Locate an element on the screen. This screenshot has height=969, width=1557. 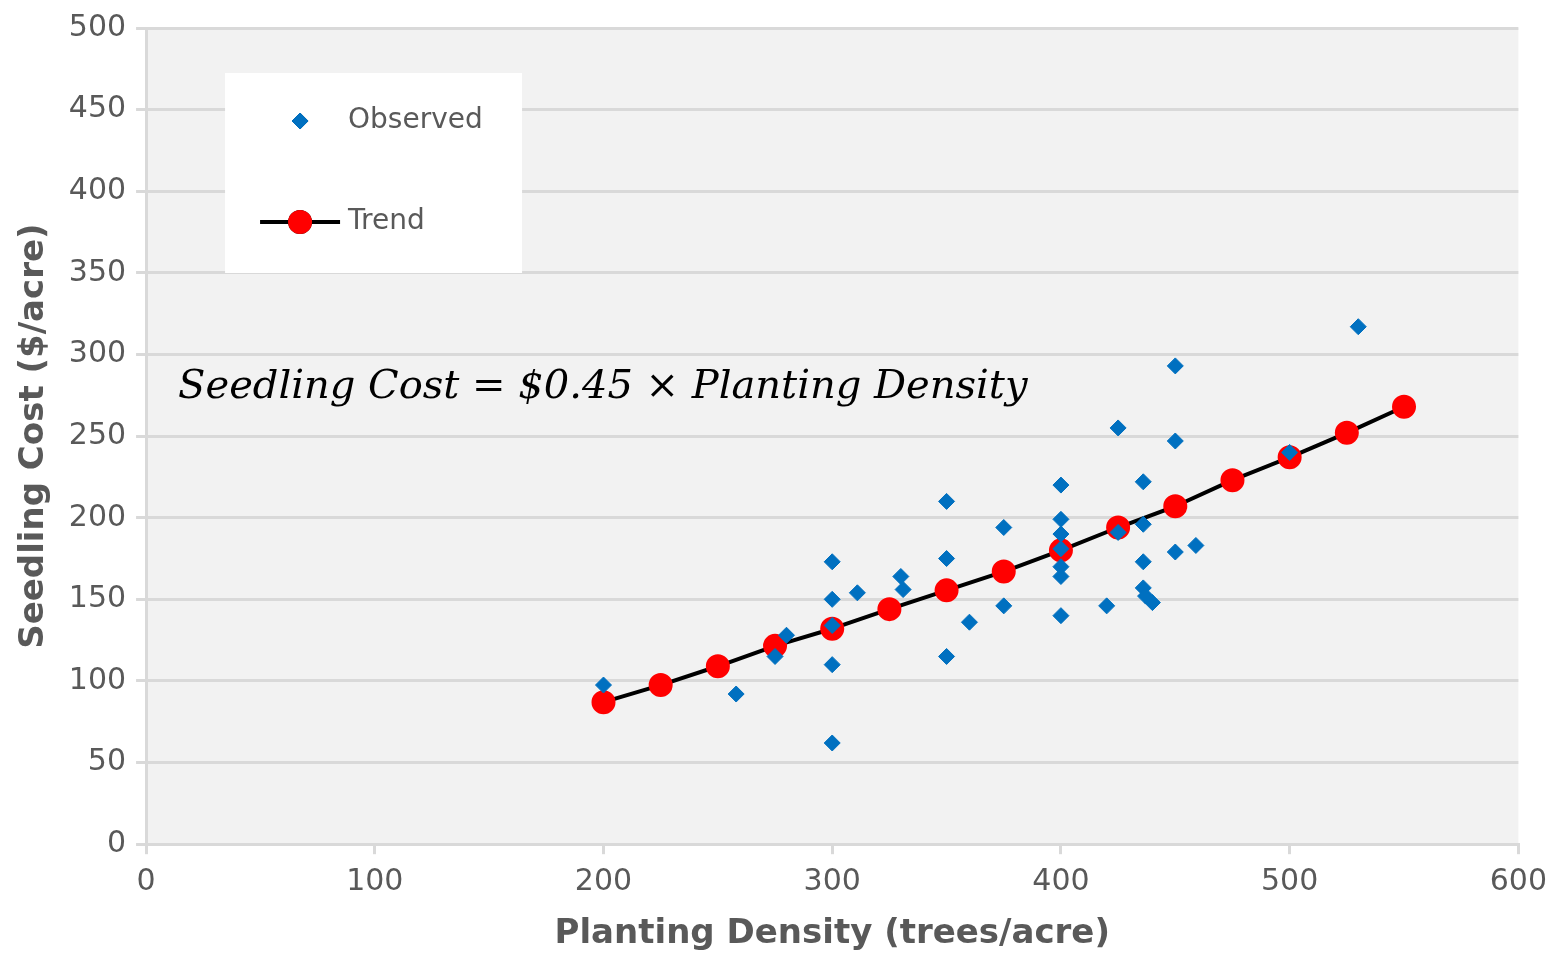
legend-label: Trend is located at coordinates (386, 220).